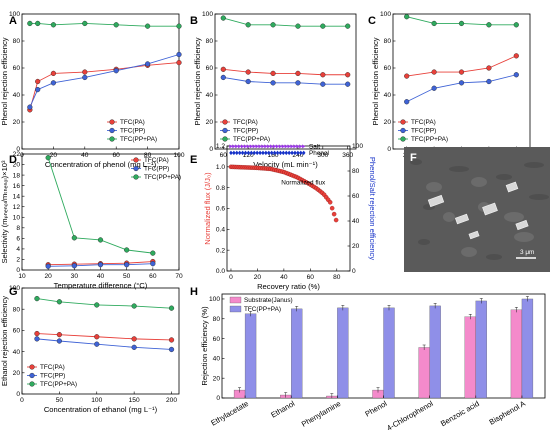 This screenshot has height=436, width=554. Describe the element at coordinates (319, 153) in the screenshot. I see `series-label-phenol: Phenol` at that location.